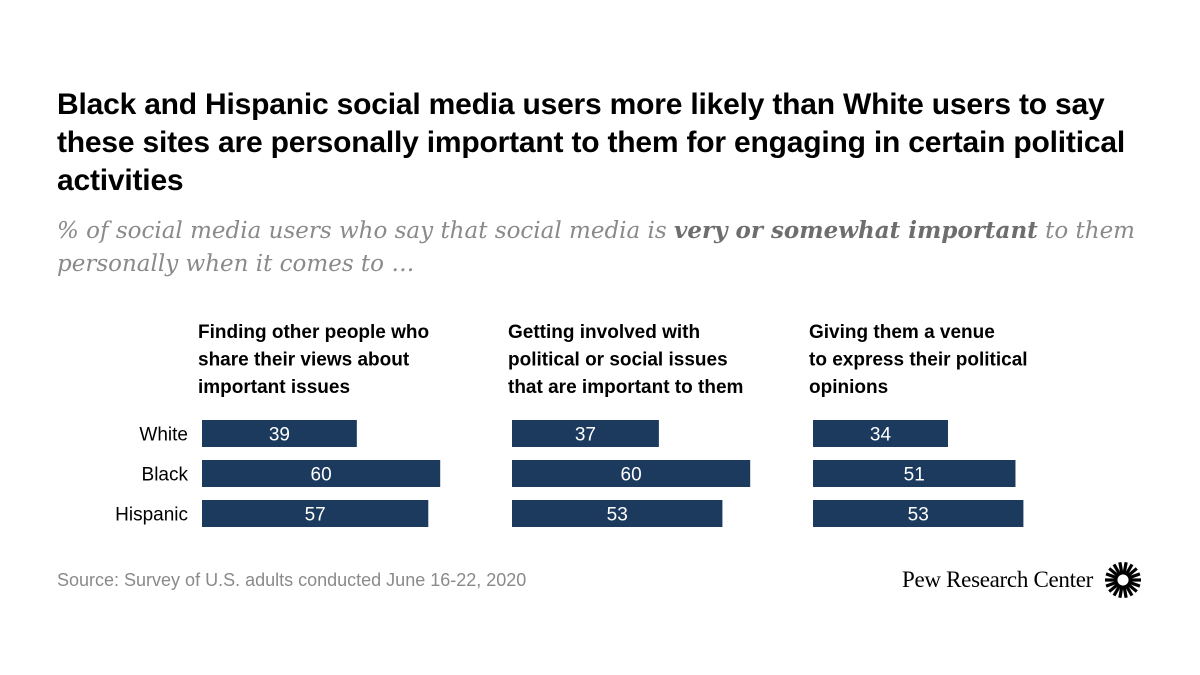  What do you see at coordinates (604, 332) in the screenshot?
I see `panel-2-title-line-1: Getting involved with` at bounding box center [604, 332].